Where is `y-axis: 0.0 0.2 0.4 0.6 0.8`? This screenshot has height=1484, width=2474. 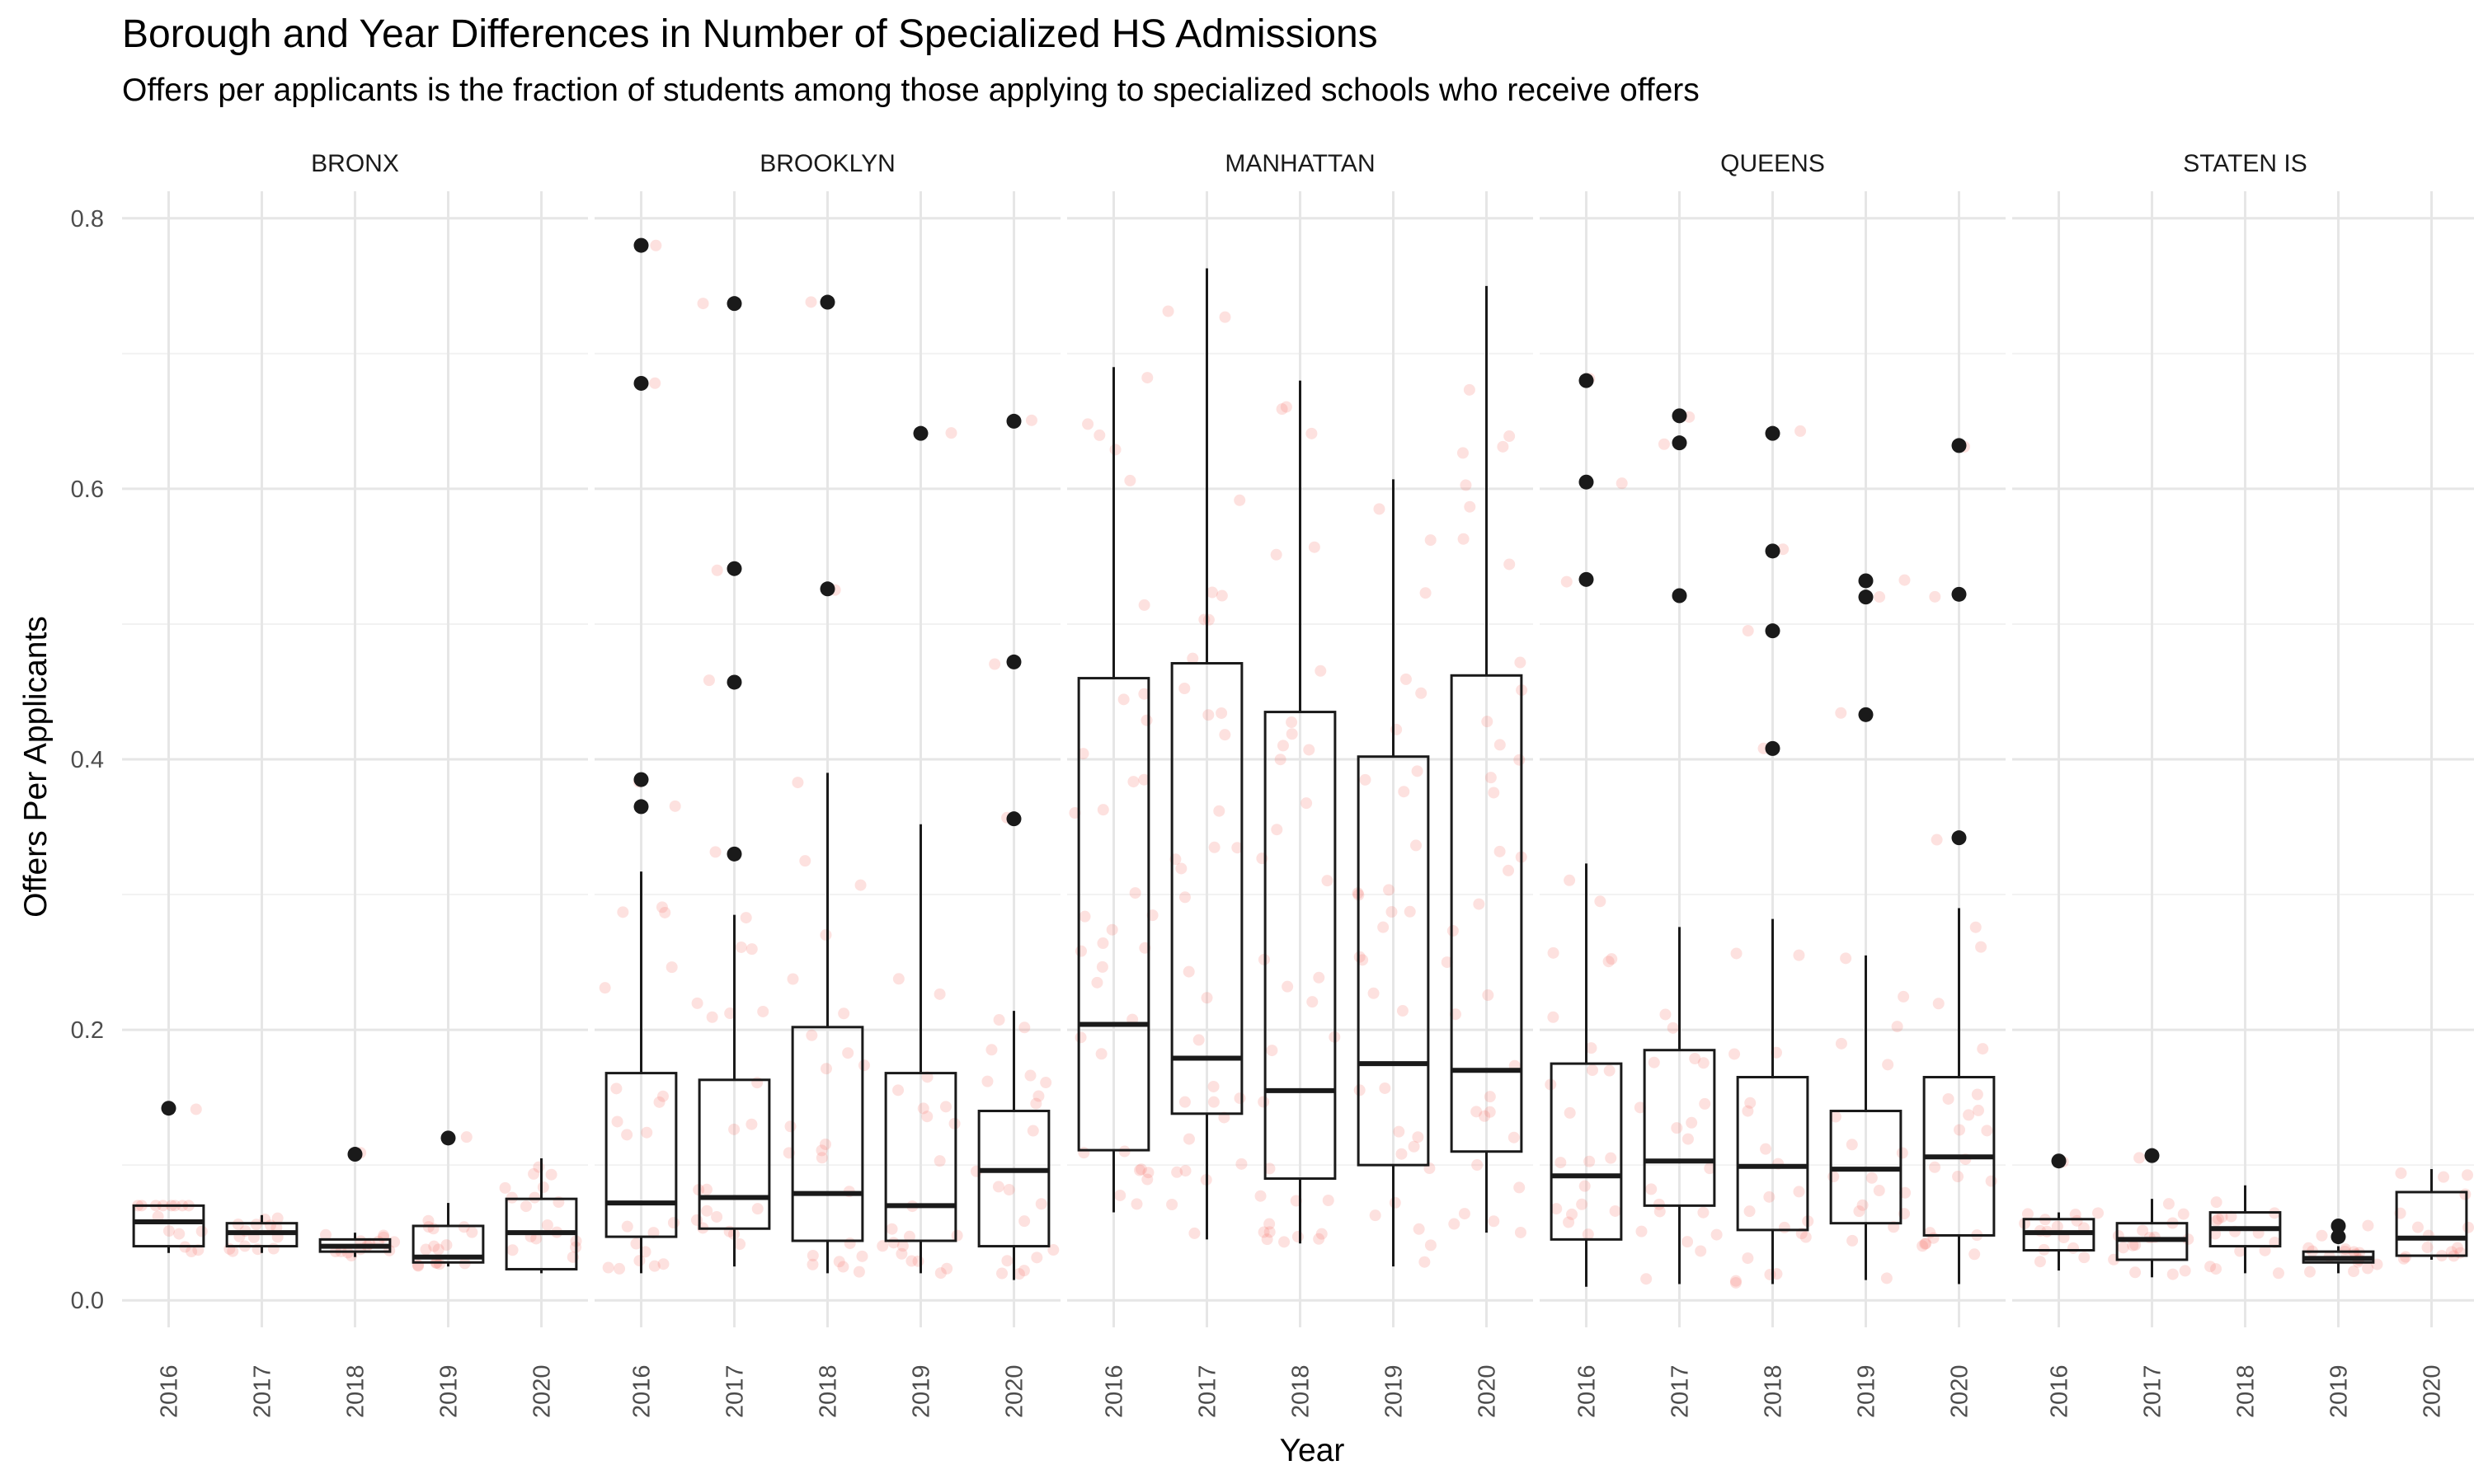 y-axis: 0.0 0.2 0.4 0.6 0.8 is located at coordinates (87, 760).